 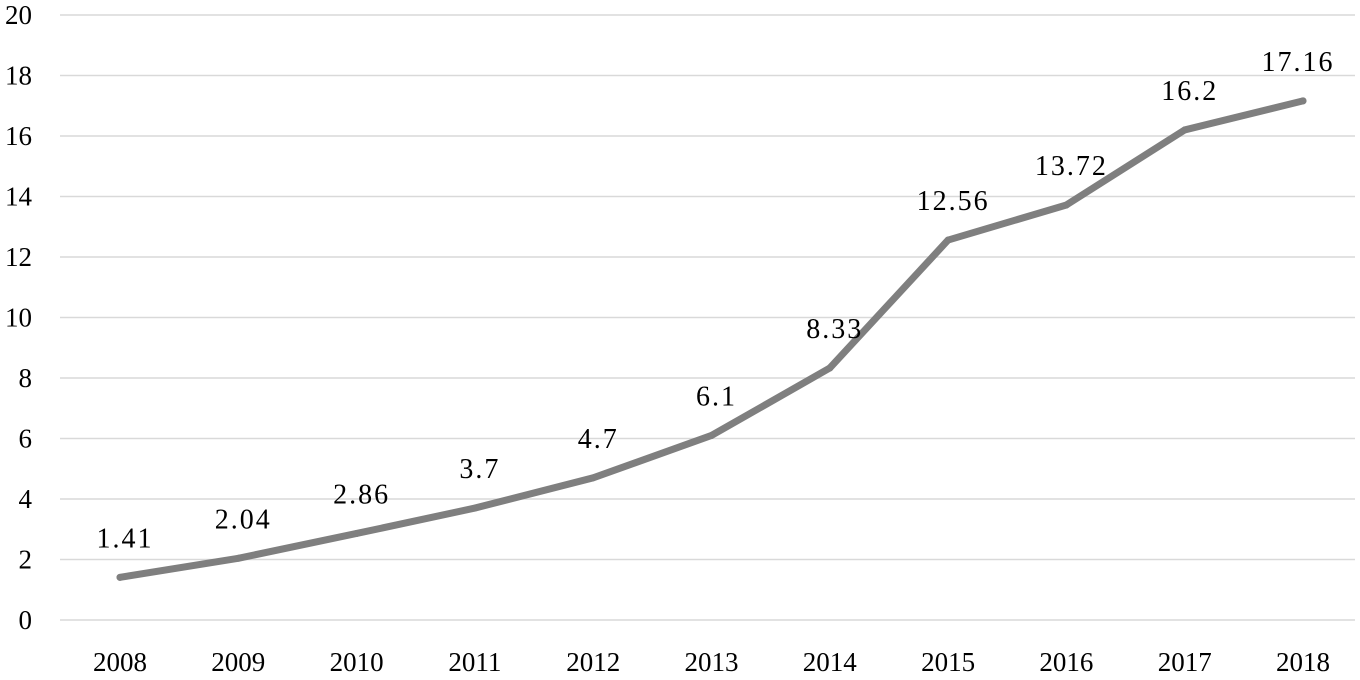 What do you see at coordinates (18, 136) in the screenshot?
I see `y-tick-label: 16` at bounding box center [18, 136].